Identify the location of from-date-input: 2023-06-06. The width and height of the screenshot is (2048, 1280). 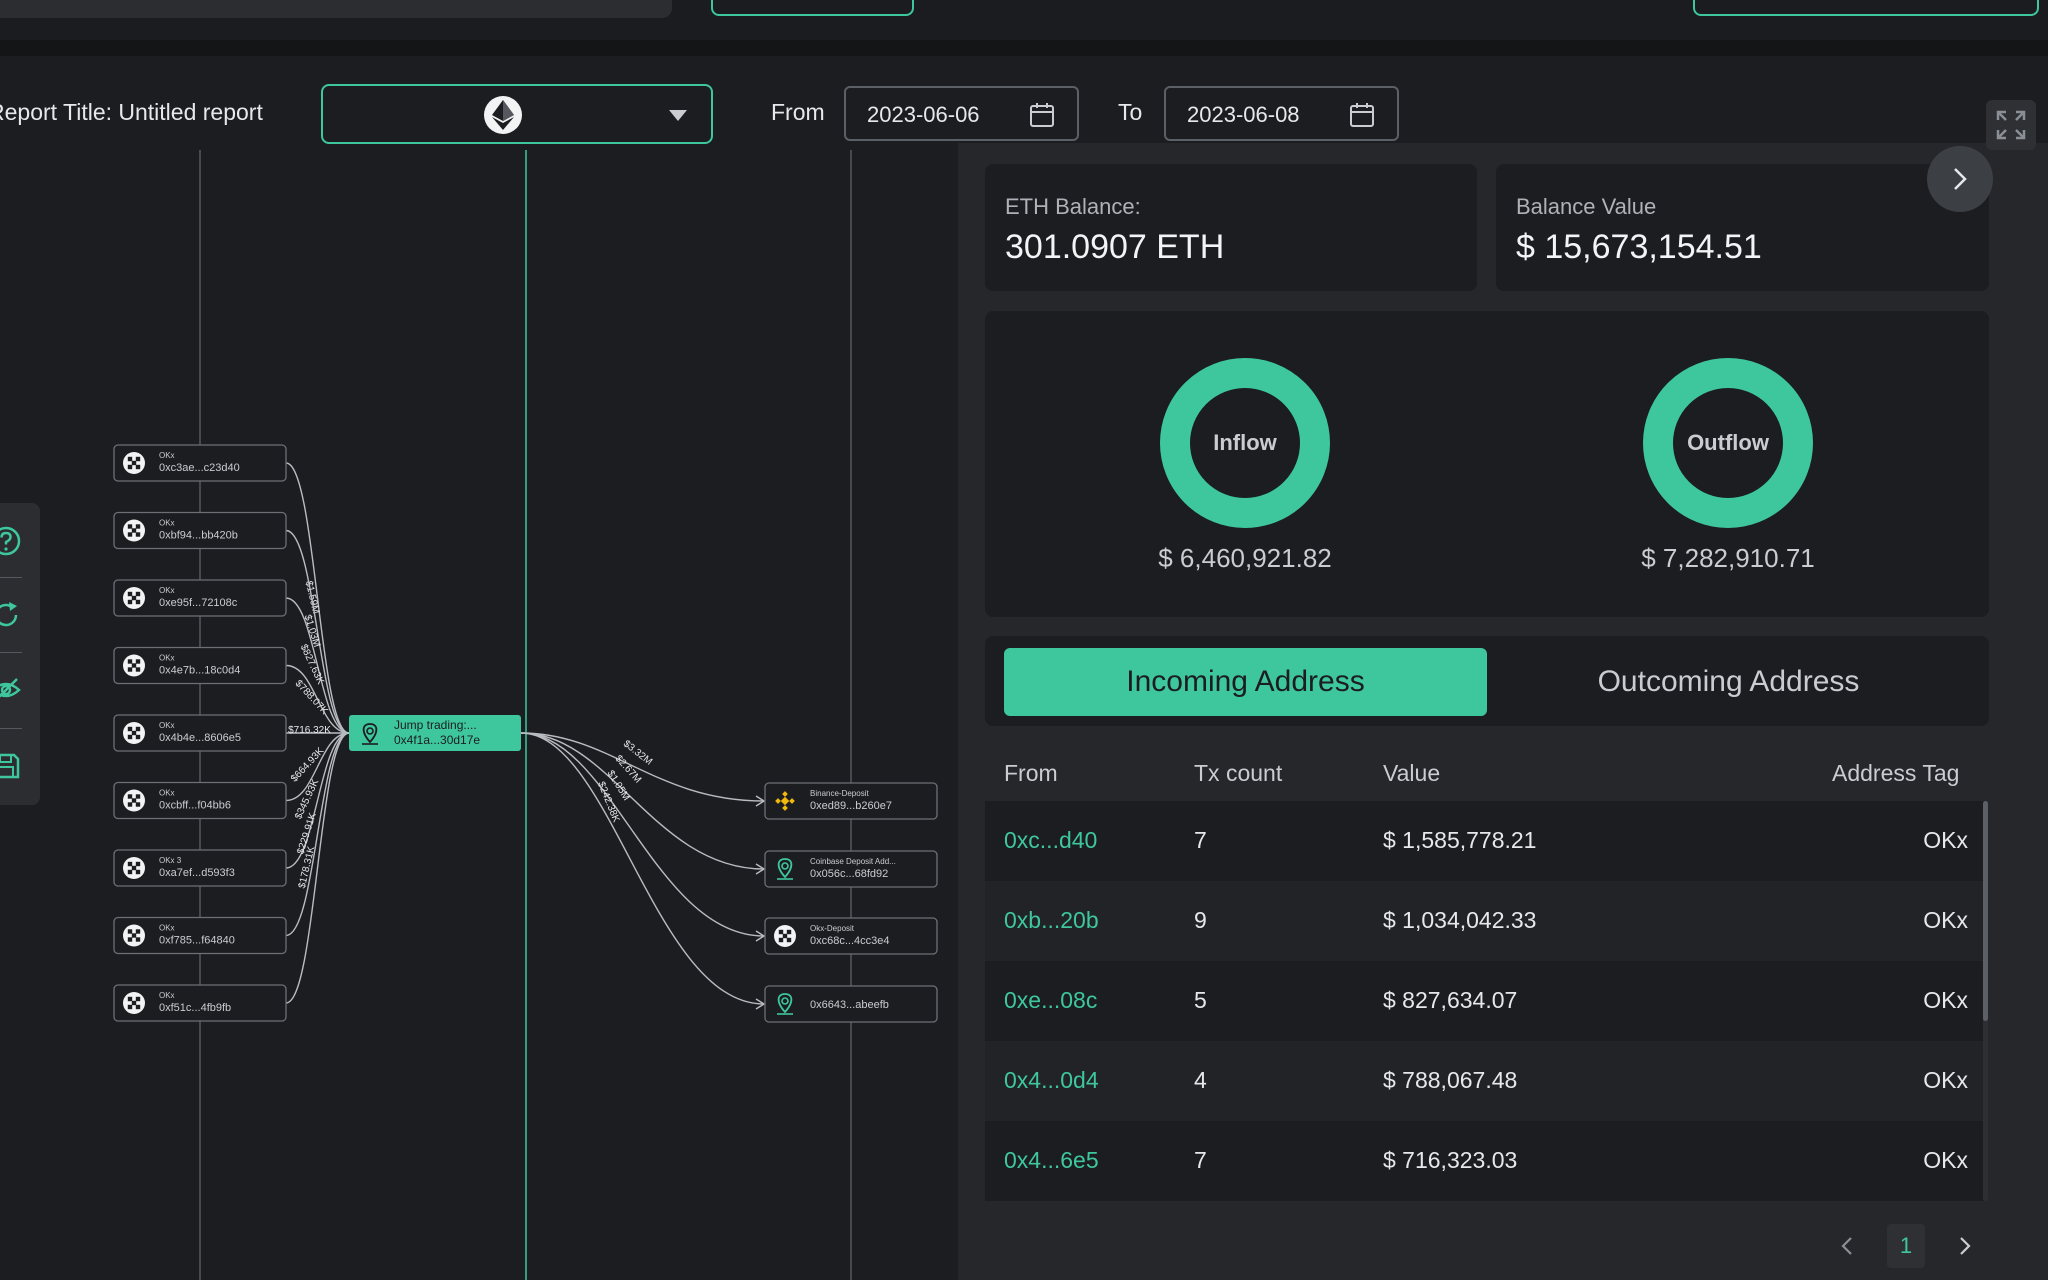
(961, 113).